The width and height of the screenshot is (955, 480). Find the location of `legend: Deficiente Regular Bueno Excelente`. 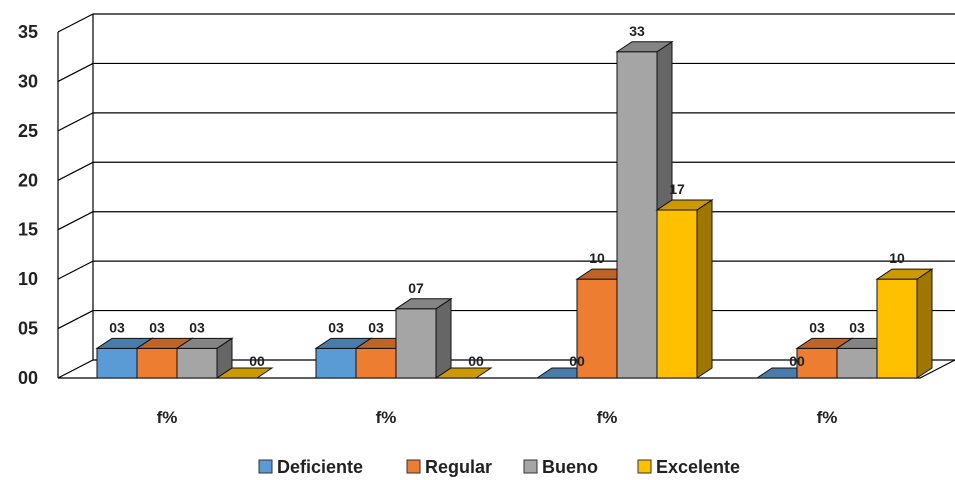

legend: Deficiente Regular Bueno Excelente is located at coordinates (499, 467).